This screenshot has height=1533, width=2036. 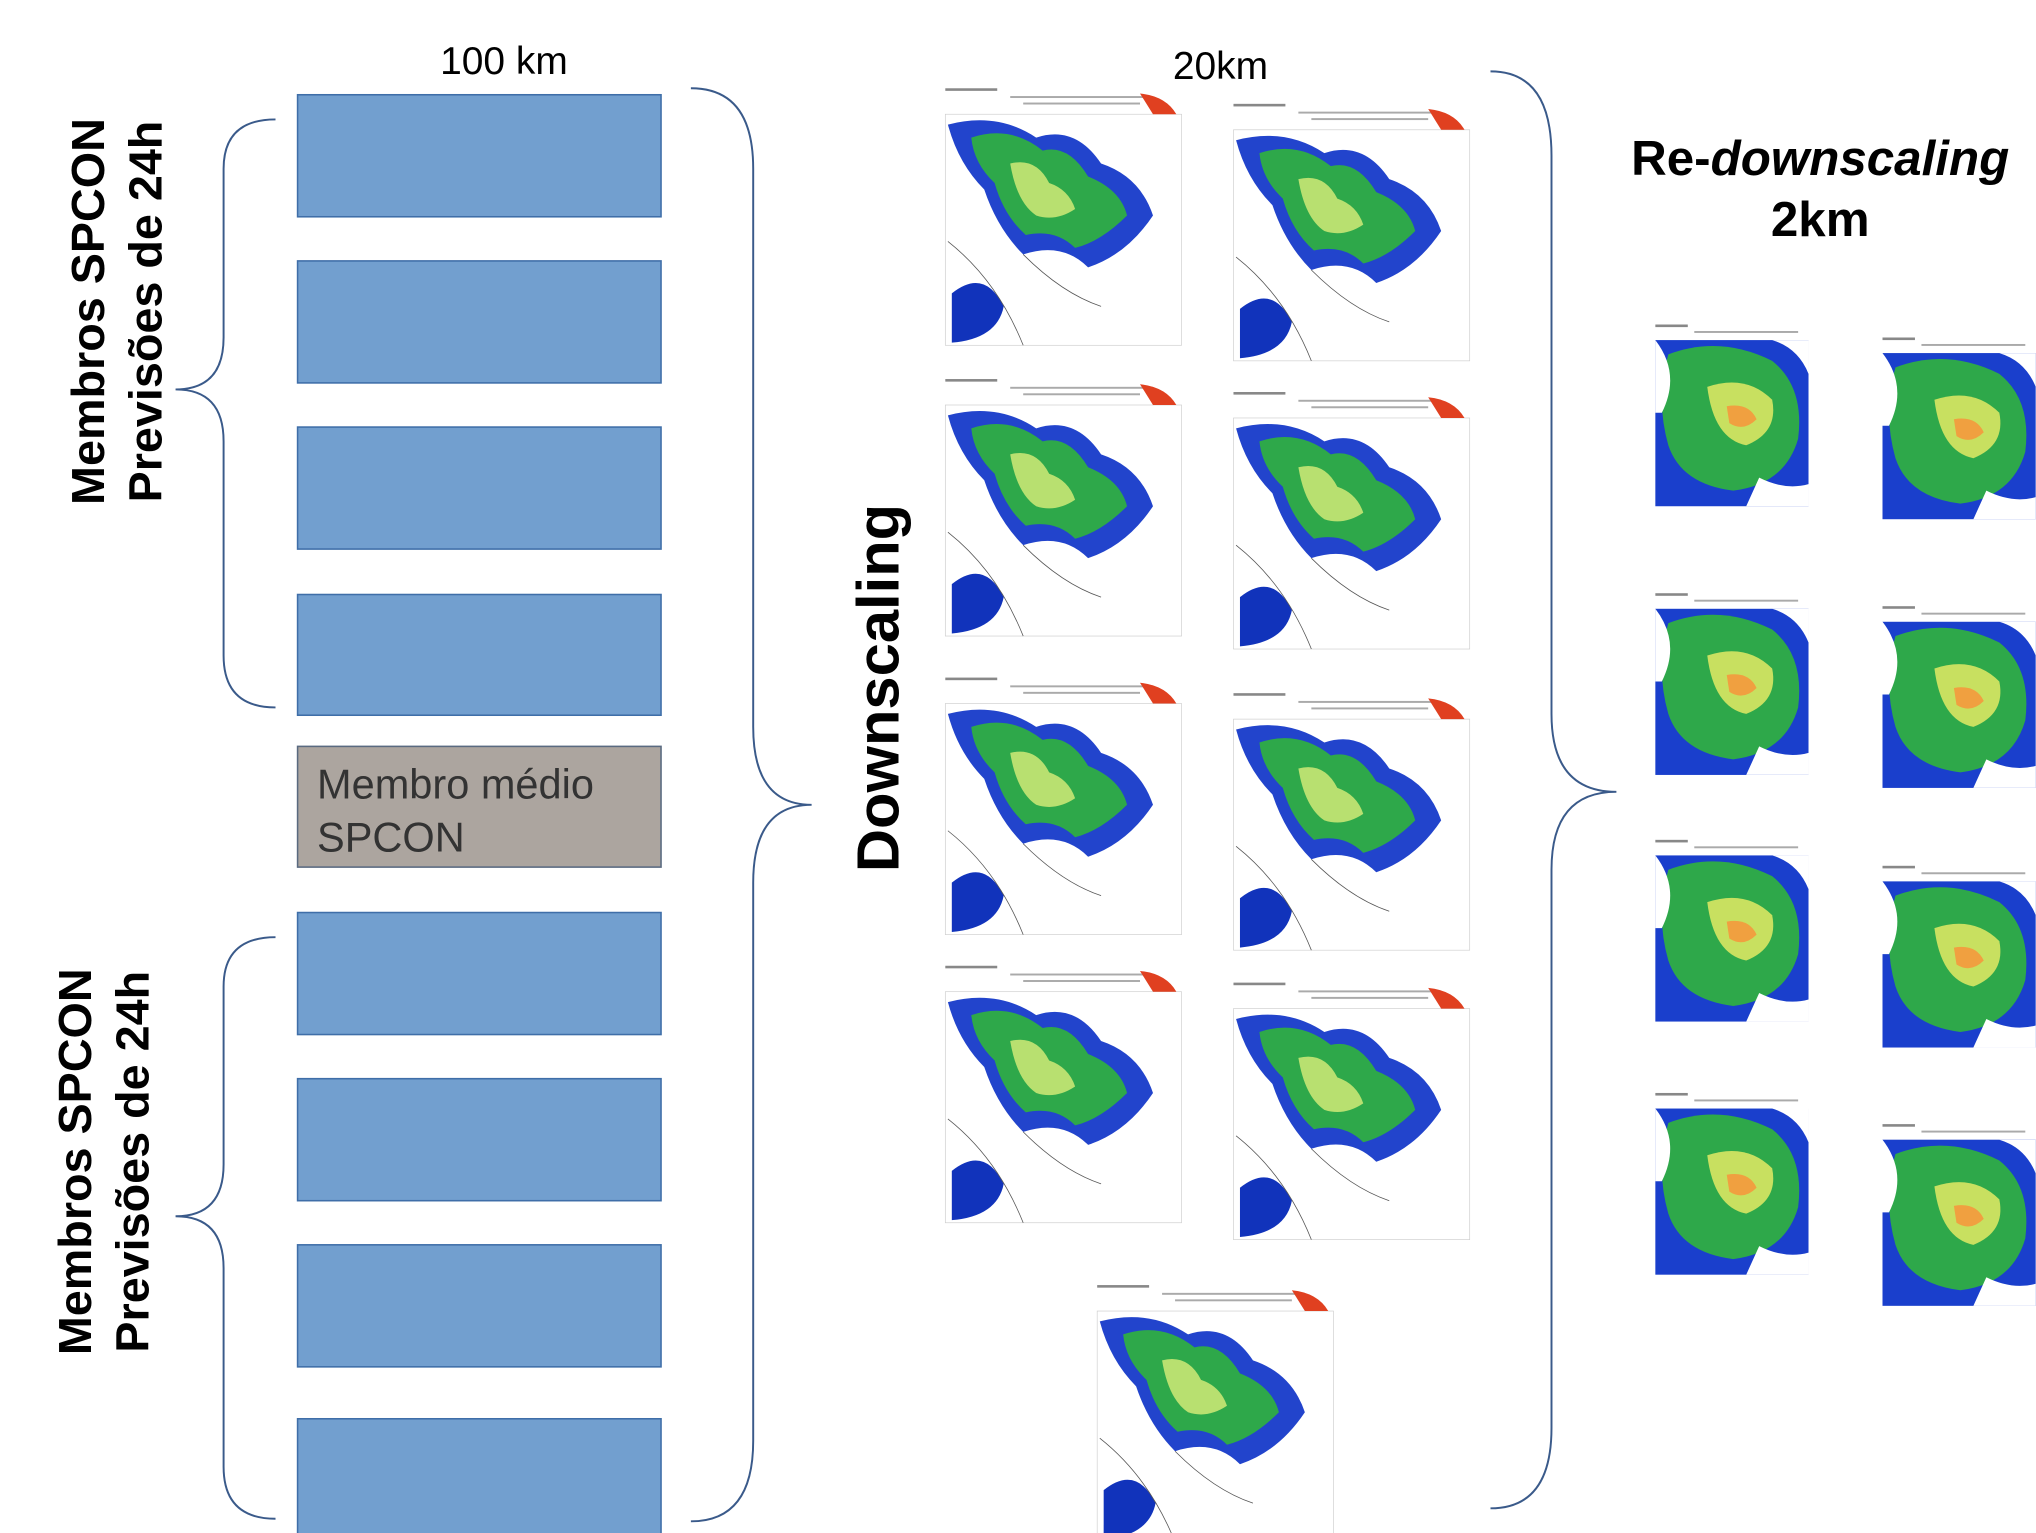 What do you see at coordinates (504, 61) in the screenshot?
I see `left-resolution: 100 km` at bounding box center [504, 61].